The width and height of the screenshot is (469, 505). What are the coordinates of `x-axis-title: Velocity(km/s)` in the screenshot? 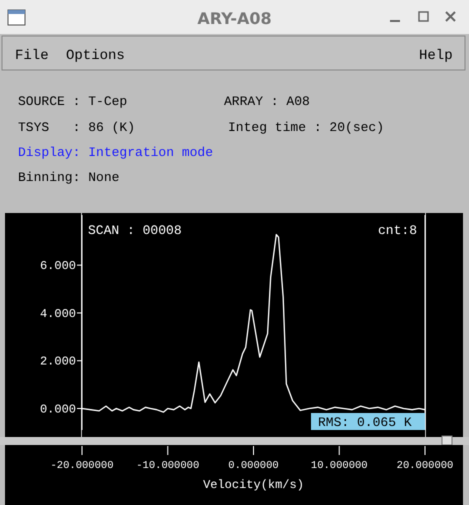 It's located at (253, 485).